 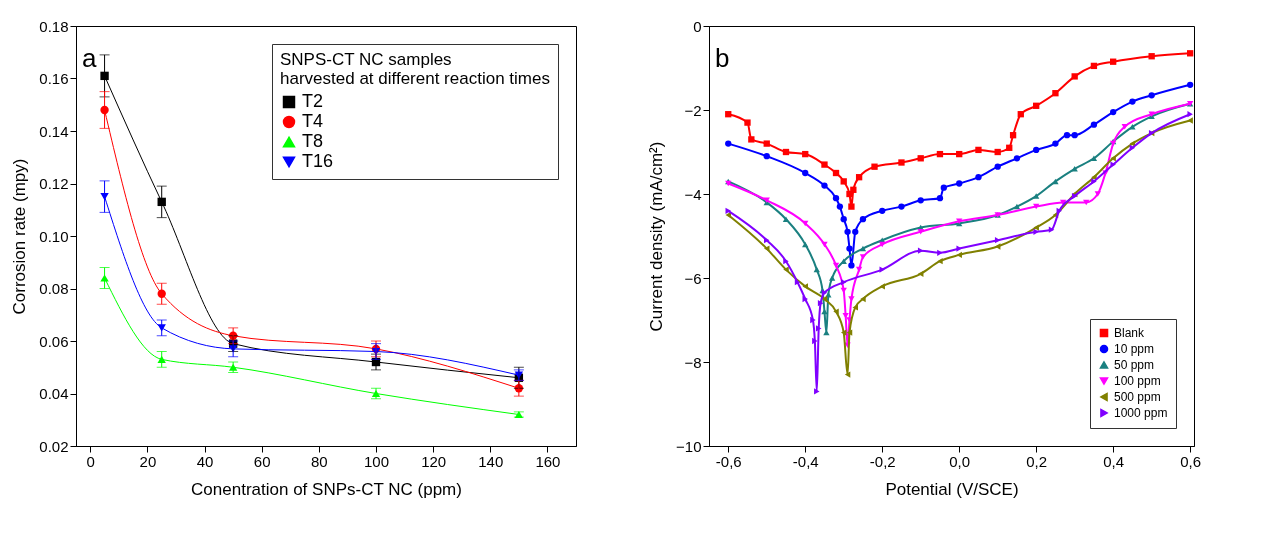 What do you see at coordinates (1141, 413) in the screenshot?
I see `legend-label: 1000 ppm` at bounding box center [1141, 413].